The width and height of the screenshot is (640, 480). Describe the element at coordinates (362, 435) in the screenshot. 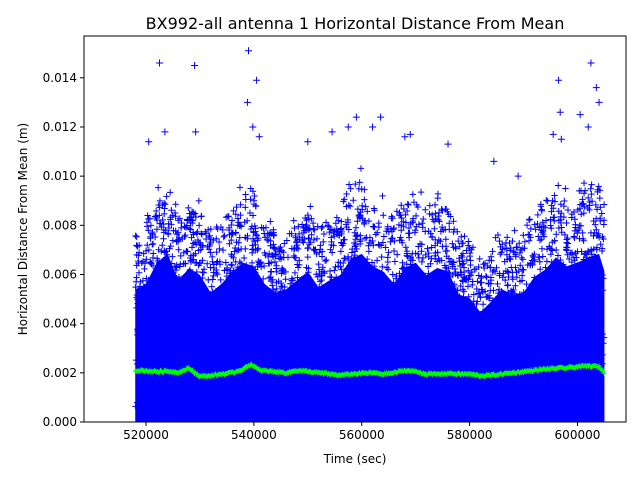

I see `x-tick-label: 560000` at that location.